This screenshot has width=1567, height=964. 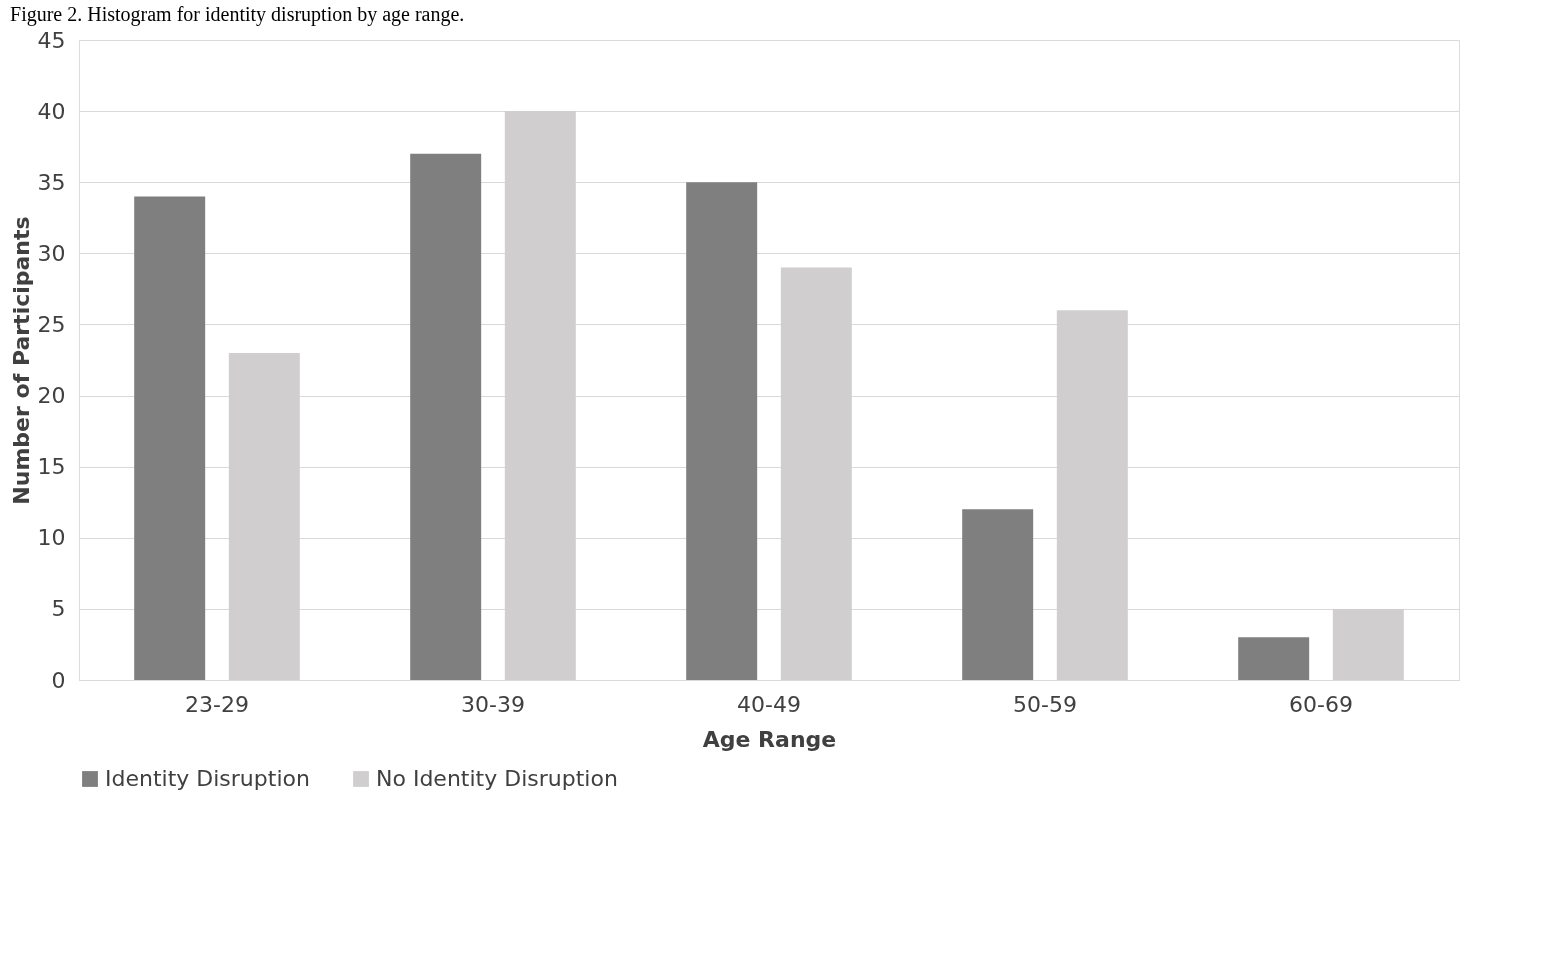 I want to click on y-tick-label: 35, so click(x=51, y=182).